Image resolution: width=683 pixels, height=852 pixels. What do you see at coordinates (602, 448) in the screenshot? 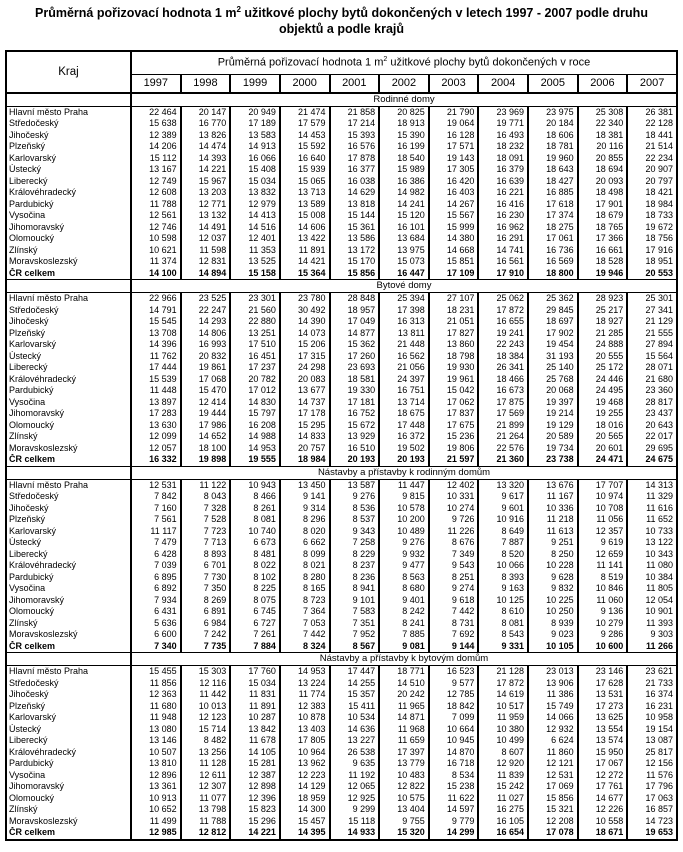
I see `value-cell: 20 601` at bounding box center [602, 448].